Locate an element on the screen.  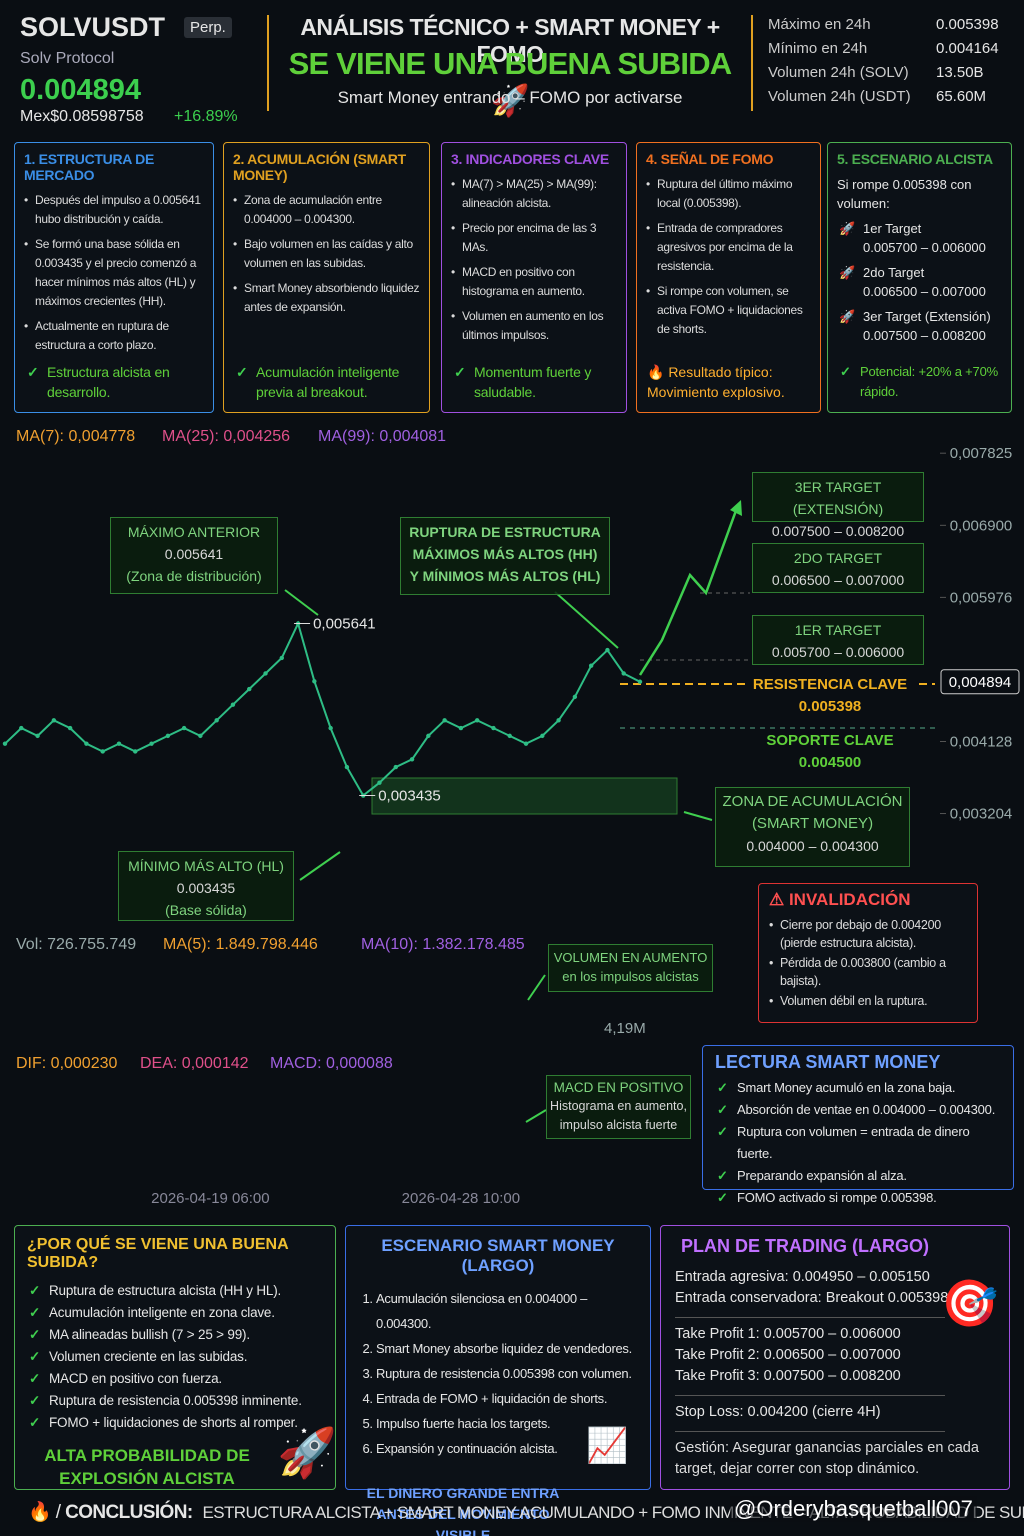
stop-loss: Stop Loss: 0.004200 (cierre 4H) is located at coordinates (835, 1412).